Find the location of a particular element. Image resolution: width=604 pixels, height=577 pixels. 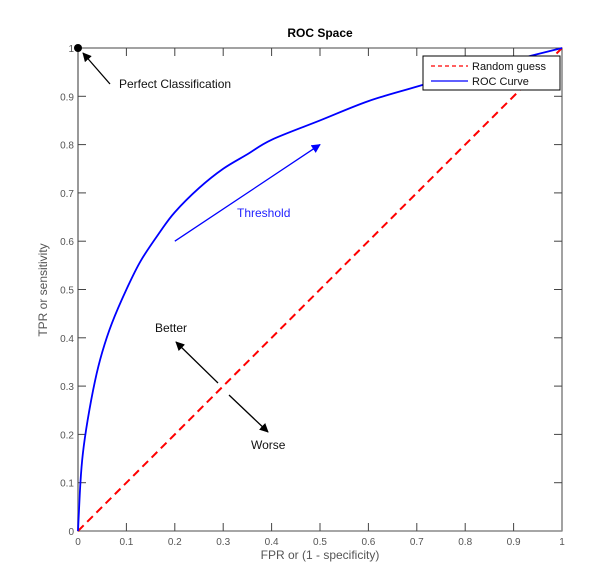

x-tick-label: 0.1 is located at coordinates (126, 542).